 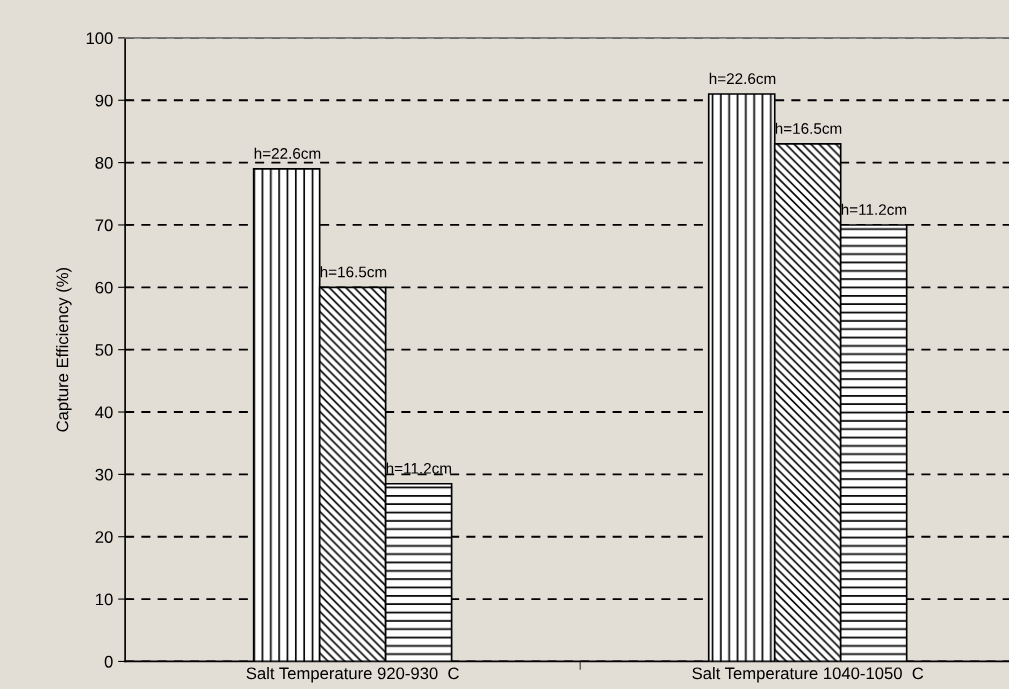 What do you see at coordinates (874, 209) in the screenshot?
I see `text: h=11.2cm` at bounding box center [874, 209].